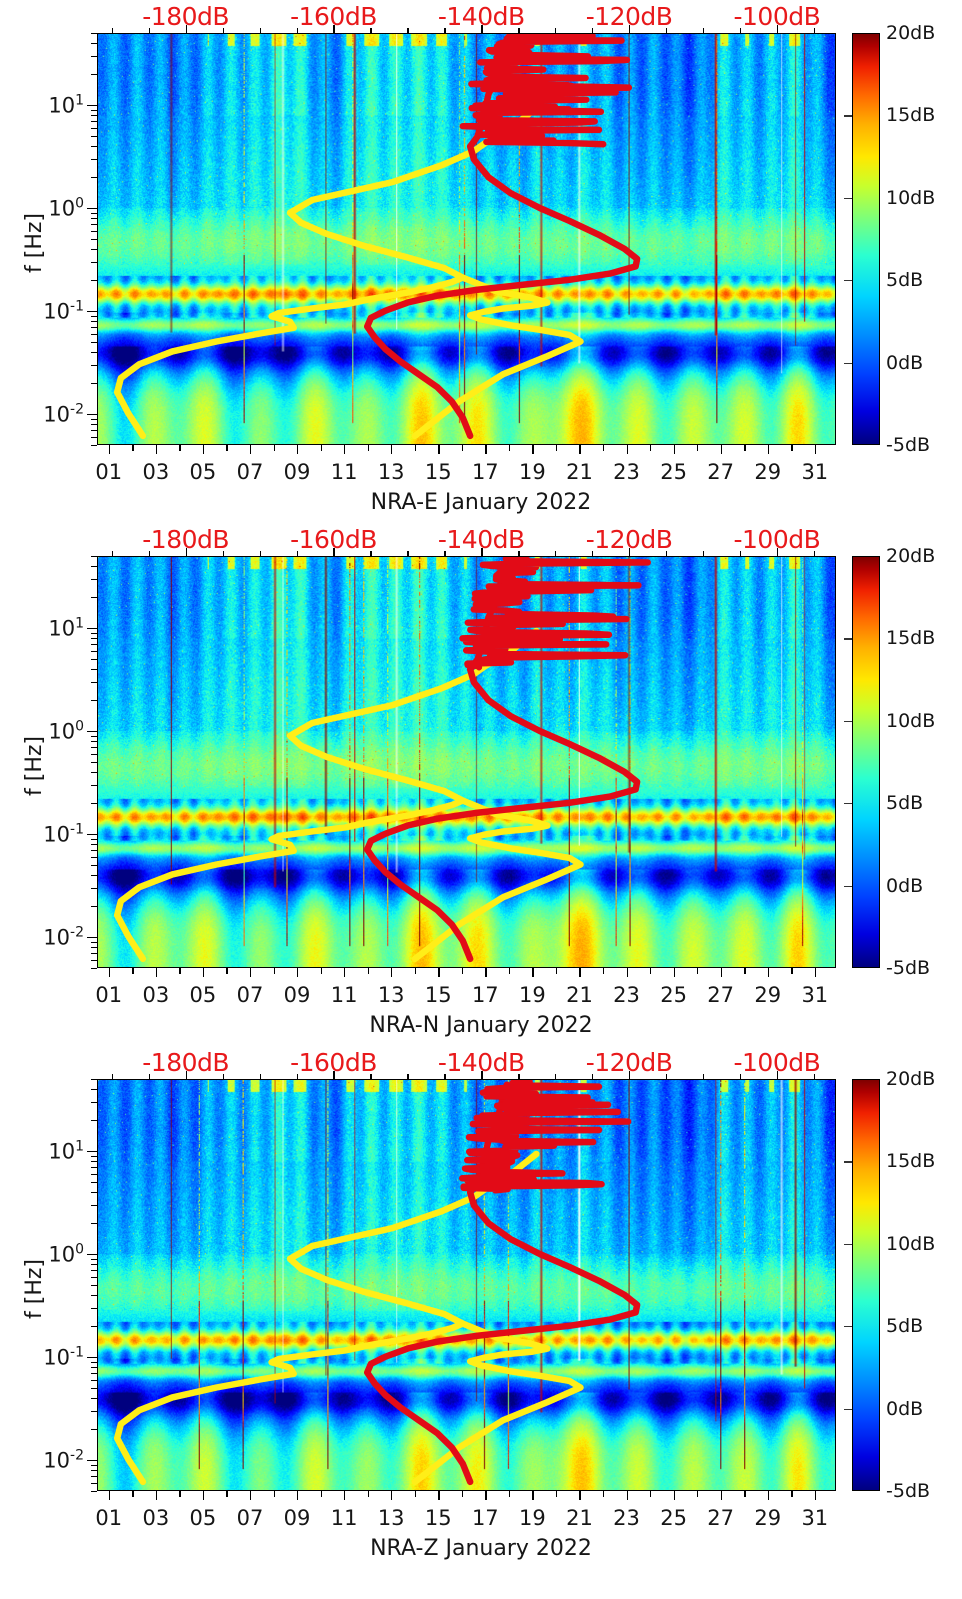 This screenshot has width=962, height=1599. Describe the element at coordinates (326, 795) in the screenshot. I see `yellow-noise-curve` at that location.